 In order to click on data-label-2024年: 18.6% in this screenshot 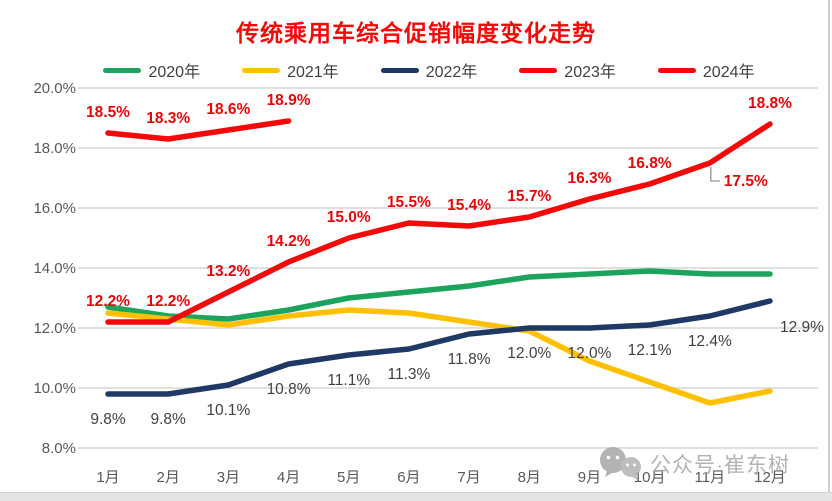, I will do `click(228, 109)`.